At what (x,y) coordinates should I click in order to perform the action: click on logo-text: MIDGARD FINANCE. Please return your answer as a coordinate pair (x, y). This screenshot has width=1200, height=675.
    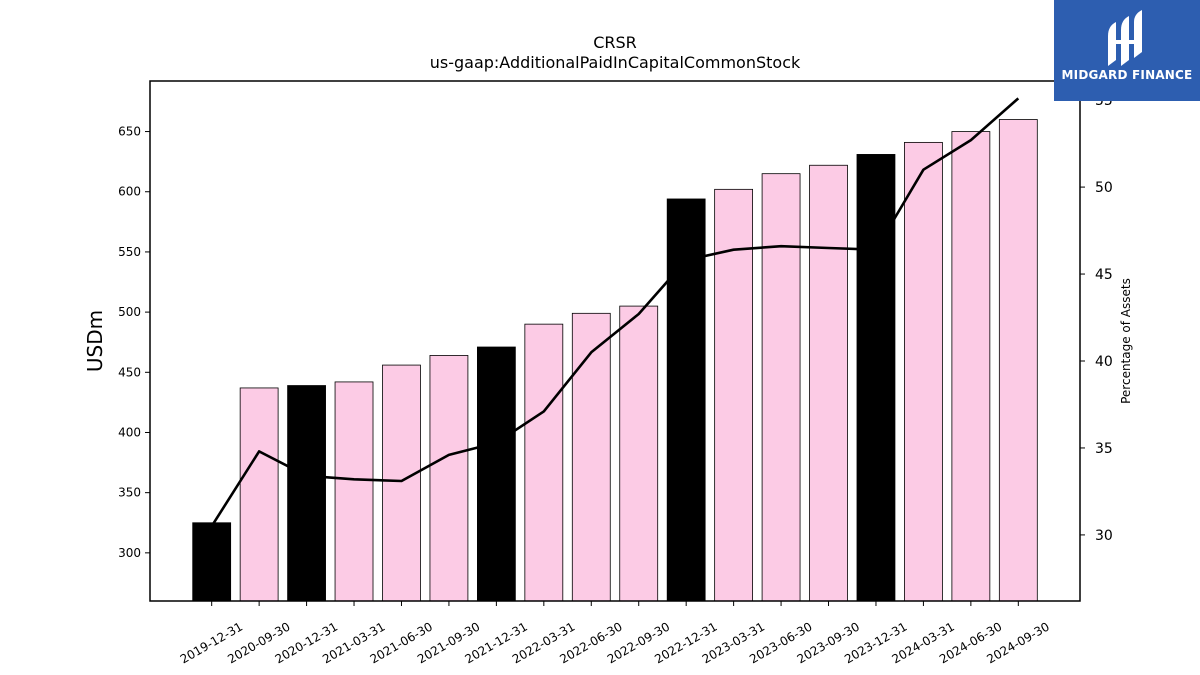
    Looking at the image, I should click on (1127, 75).